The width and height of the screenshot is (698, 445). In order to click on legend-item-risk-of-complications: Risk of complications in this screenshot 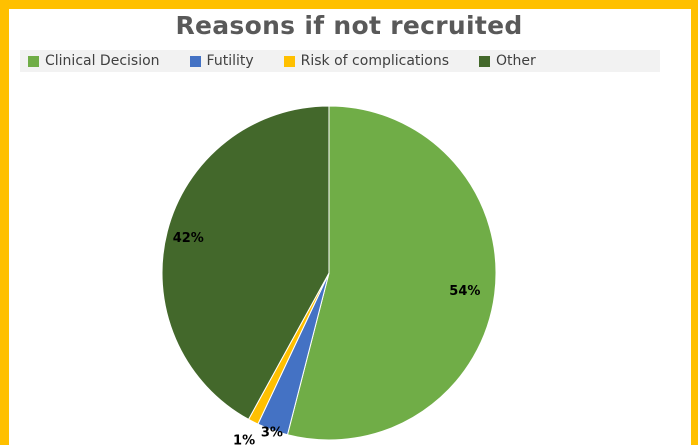, I will do `click(366, 61)`.